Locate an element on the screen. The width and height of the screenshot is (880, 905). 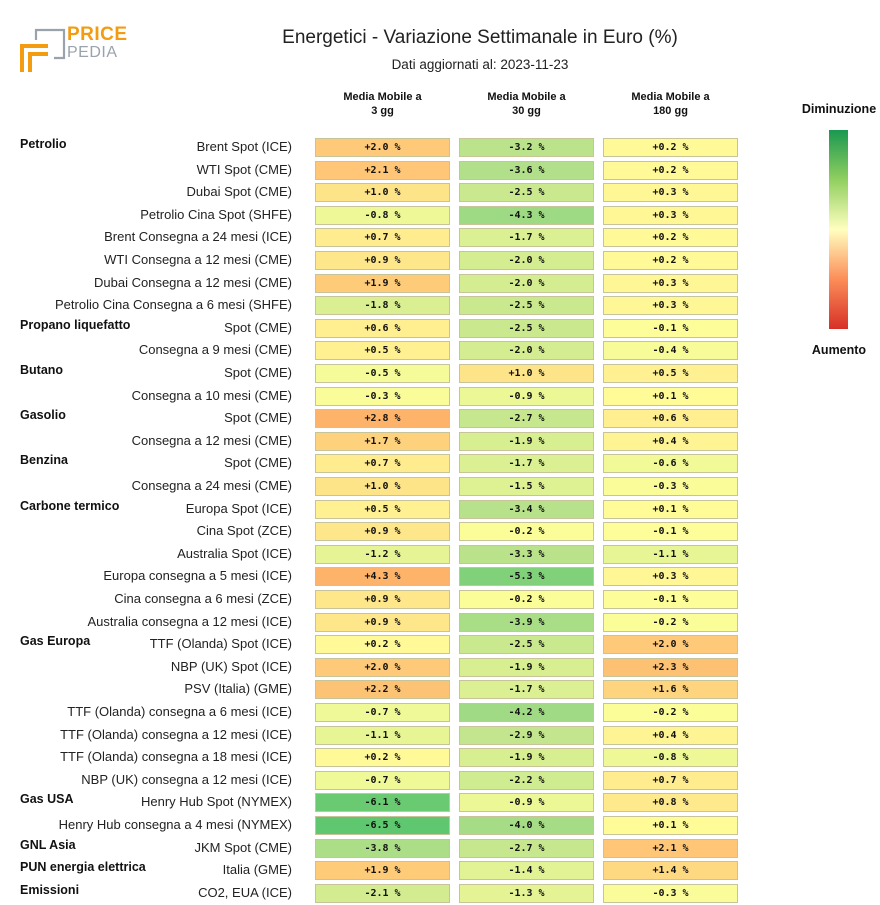
row-label: TTF (Olanda) consegna a 6 mesi (ICE) is located at coordinates (179, 711).